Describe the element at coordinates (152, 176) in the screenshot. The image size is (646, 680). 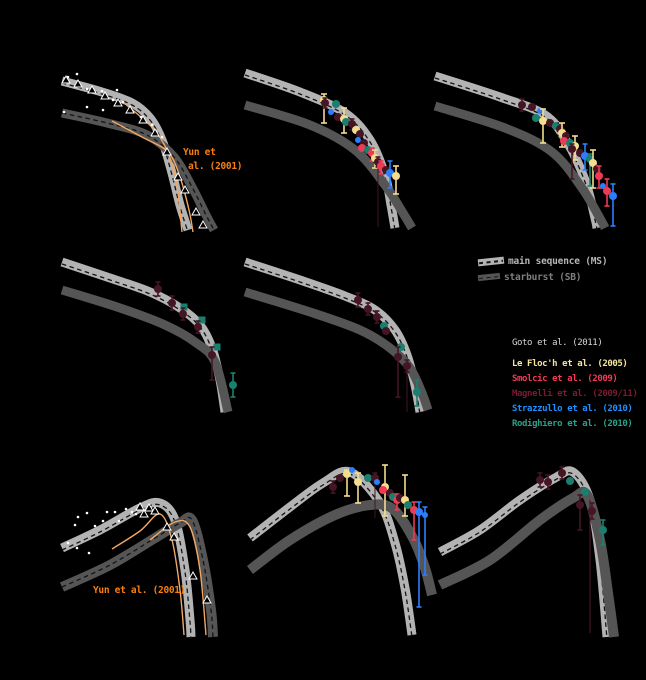
I see `yun-model-curve` at that location.